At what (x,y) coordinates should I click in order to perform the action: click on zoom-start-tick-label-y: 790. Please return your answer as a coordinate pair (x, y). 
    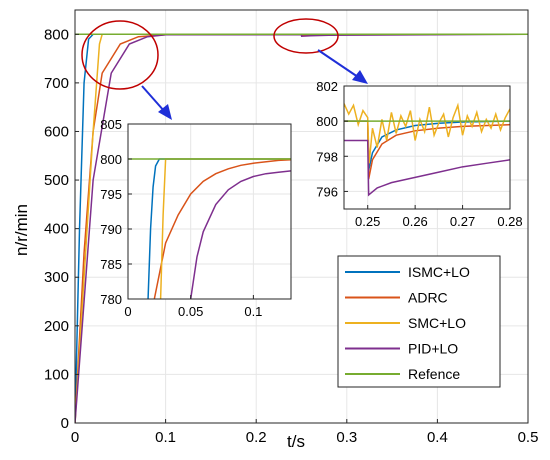
    Looking at the image, I should click on (111, 229).